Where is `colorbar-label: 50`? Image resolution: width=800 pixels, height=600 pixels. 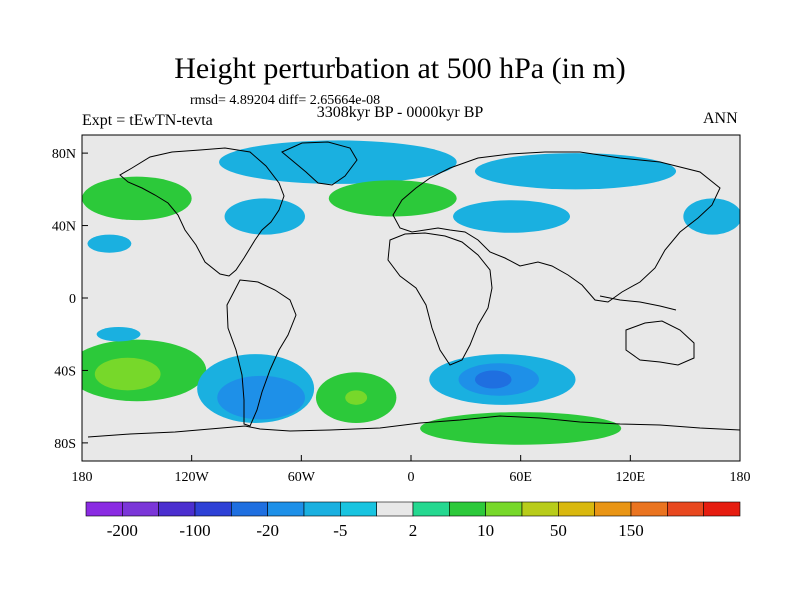 colorbar-label: 50 is located at coordinates (558, 530).